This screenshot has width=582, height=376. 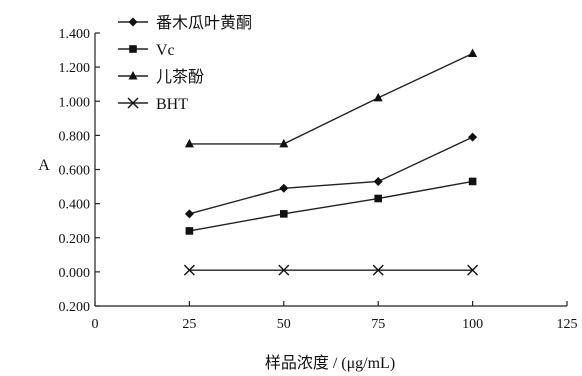 What do you see at coordinates (44, 165) in the screenshot?
I see `y-axis-label: A` at bounding box center [44, 165].